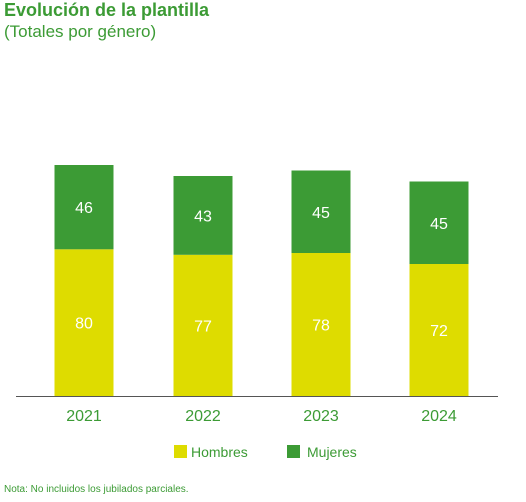 Image resolution: width=526 pixels, height=502 pixels. Describe the element at coordinates (80, 31) in the screenshot. I see `chart-subtitle: (Totales por género)` at that location.